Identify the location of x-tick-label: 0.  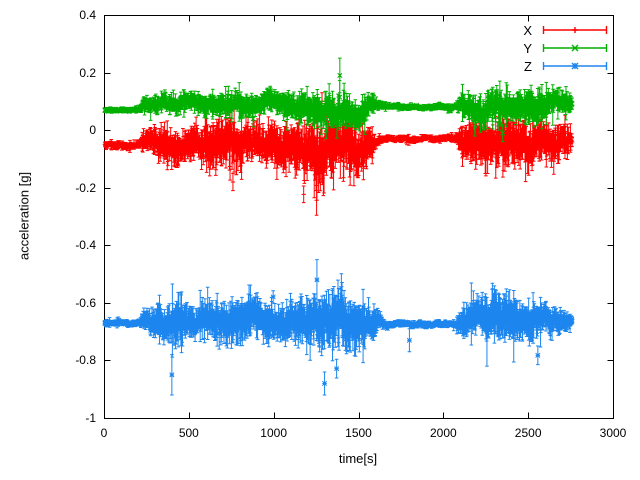
(104, 433).